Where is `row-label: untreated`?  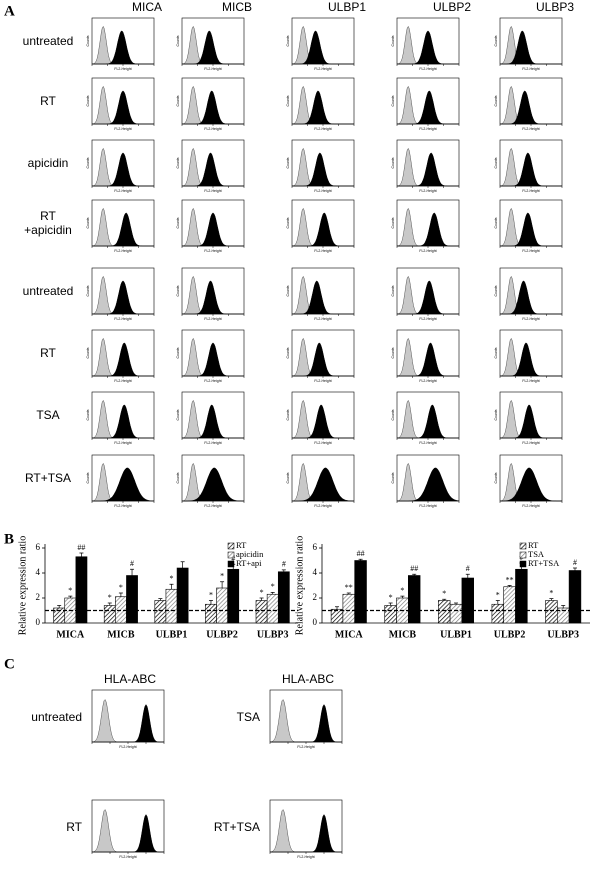
row-label: untreated is located at coordinates (56, 717).